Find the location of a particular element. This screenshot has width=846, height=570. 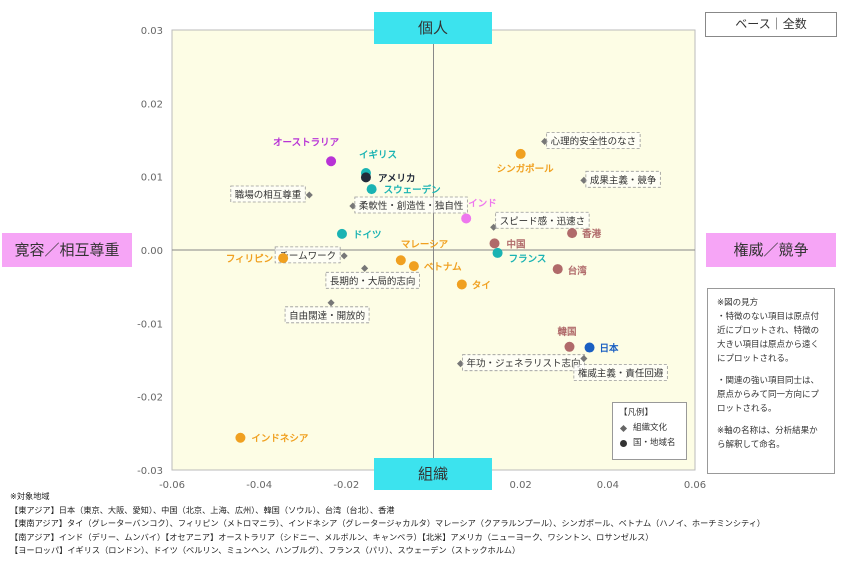

culture-label: 成果主義・競争 is located at coordinates (623, 180).